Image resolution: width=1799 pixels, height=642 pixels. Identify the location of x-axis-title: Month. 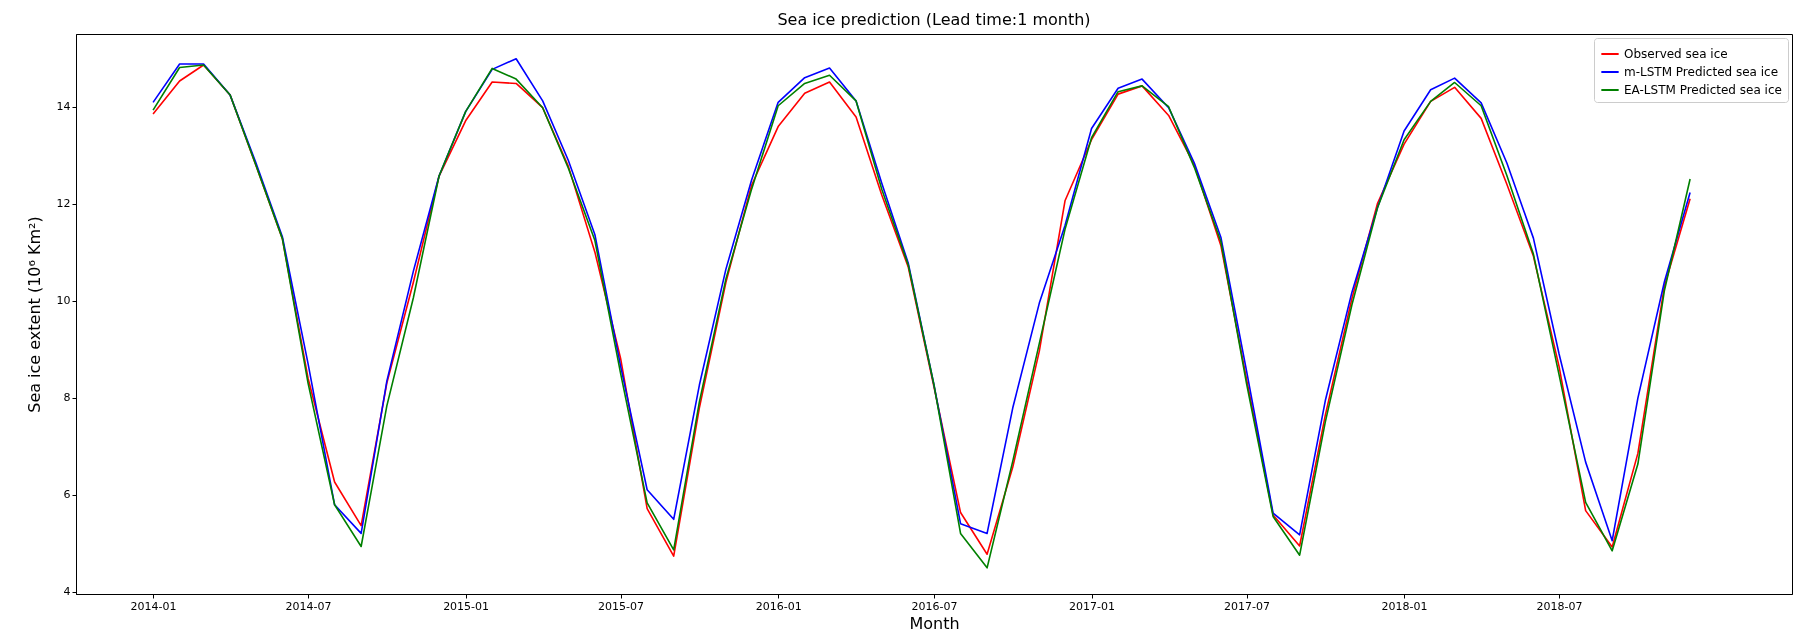
(934, 623).